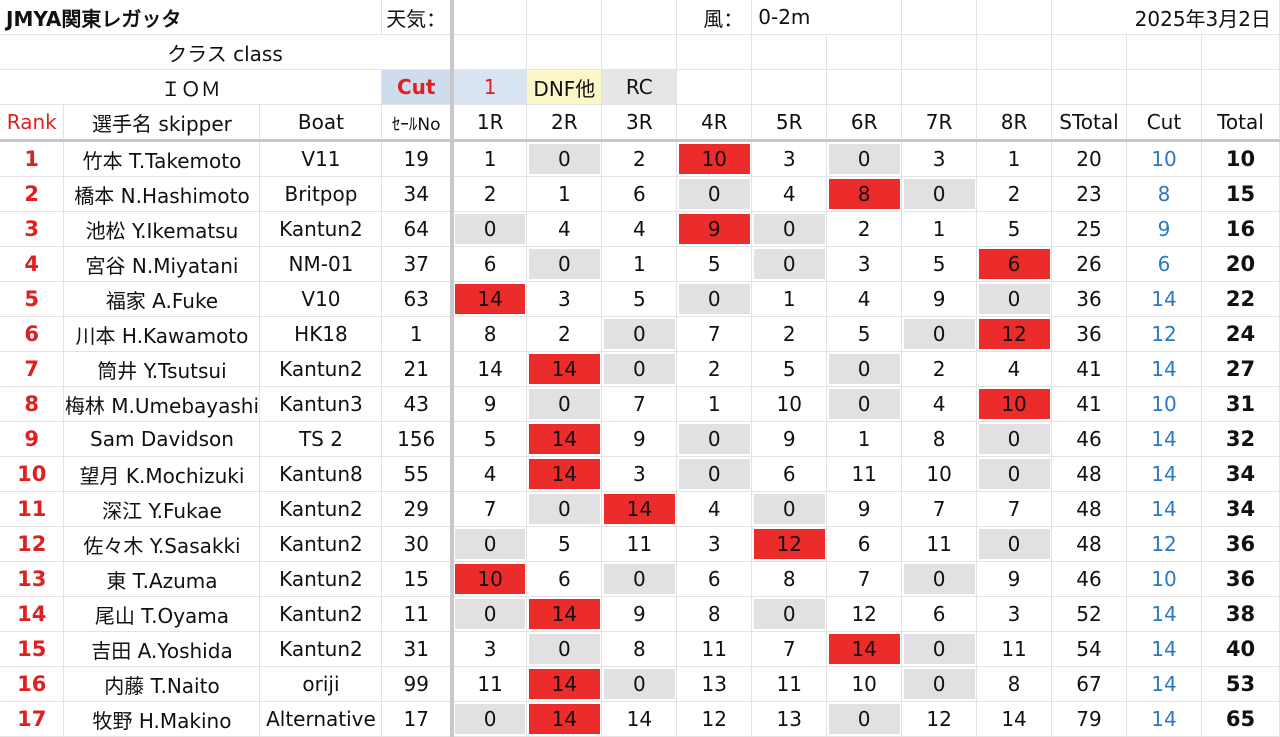 Image resolution: width=1280 pixels, height=737 pixels. I want to click on table-row: 14 尾山 T.Oyama Kantun2 11 0 14 9 8 0 12 6 3 52 14 38, so click(640, 614).